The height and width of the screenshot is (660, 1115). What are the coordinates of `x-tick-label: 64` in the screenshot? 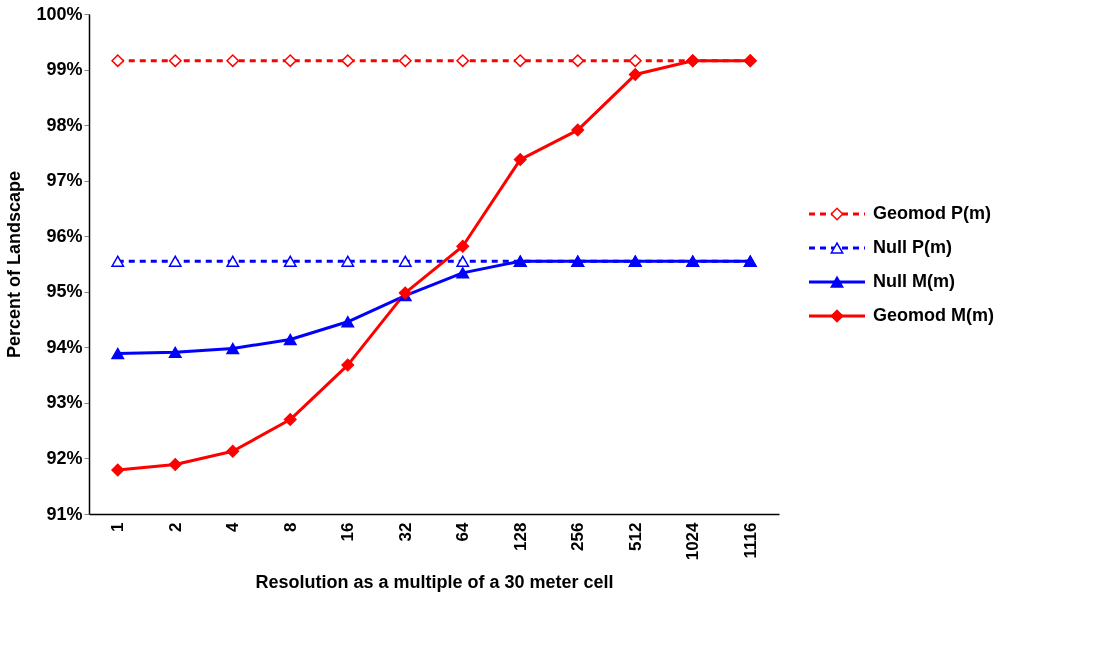 It's located at (463, 531).